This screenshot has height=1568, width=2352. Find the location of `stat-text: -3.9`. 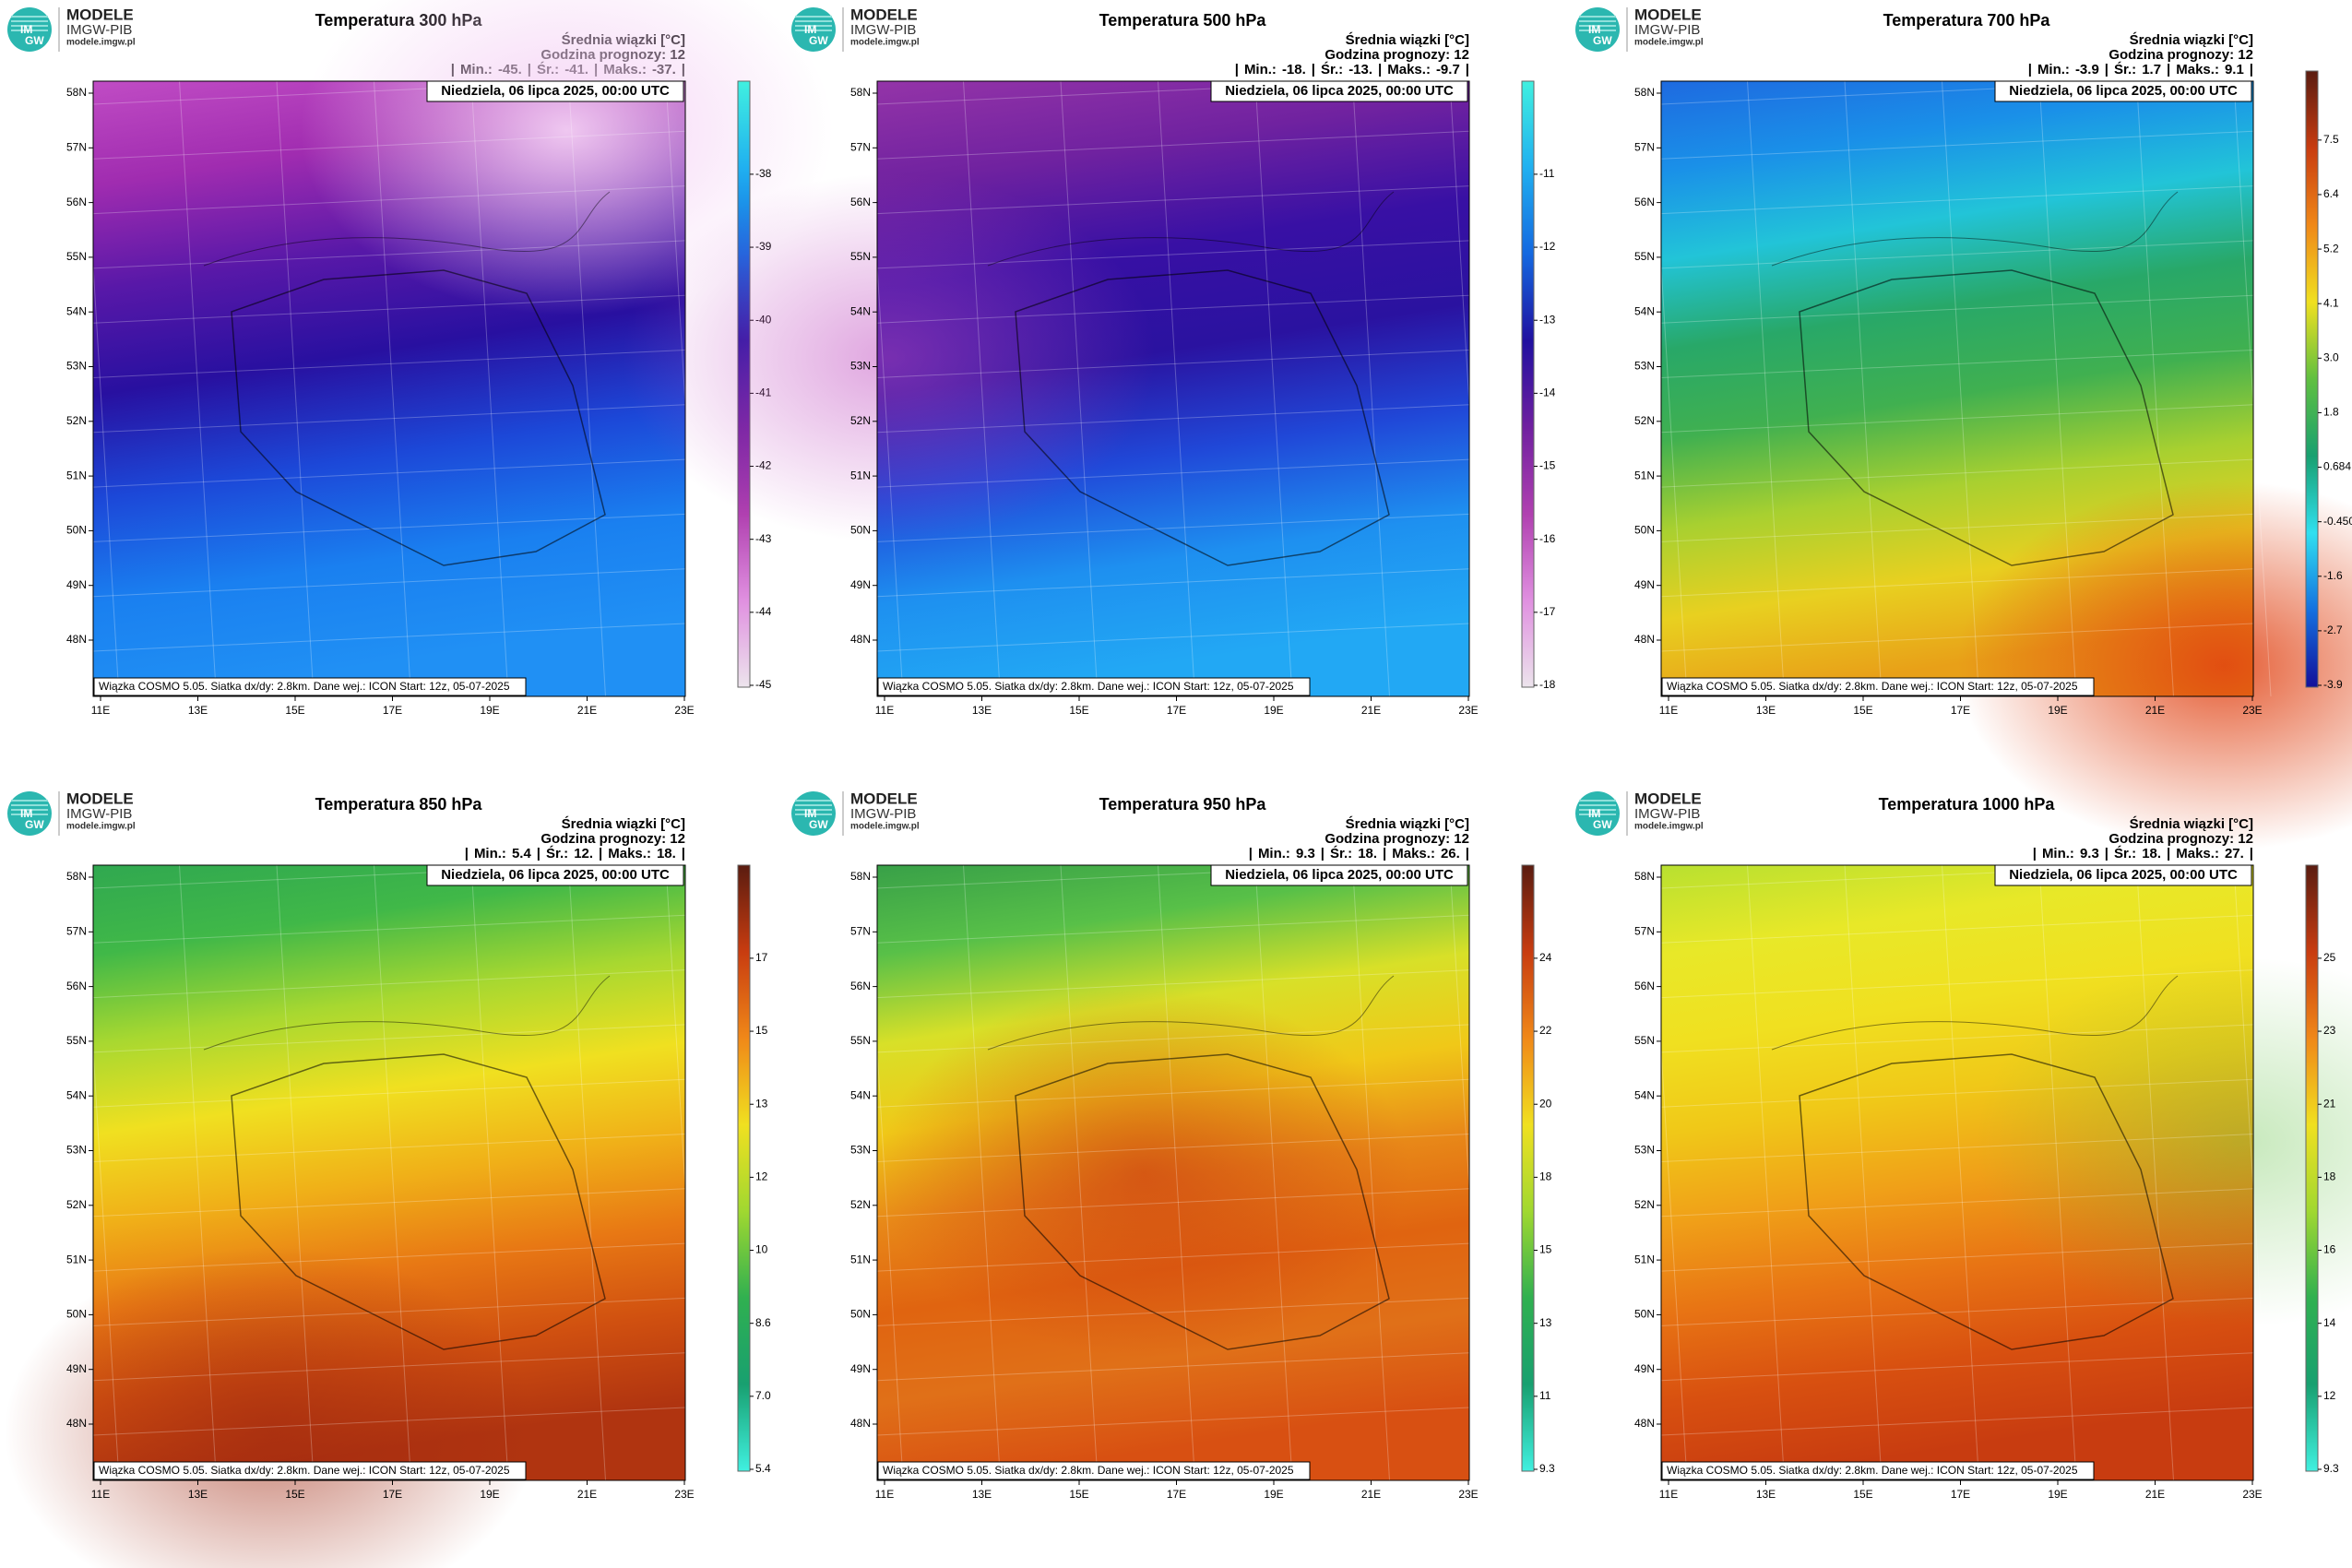

stat-text: -3.9 is located at coordinates (2087, 69).